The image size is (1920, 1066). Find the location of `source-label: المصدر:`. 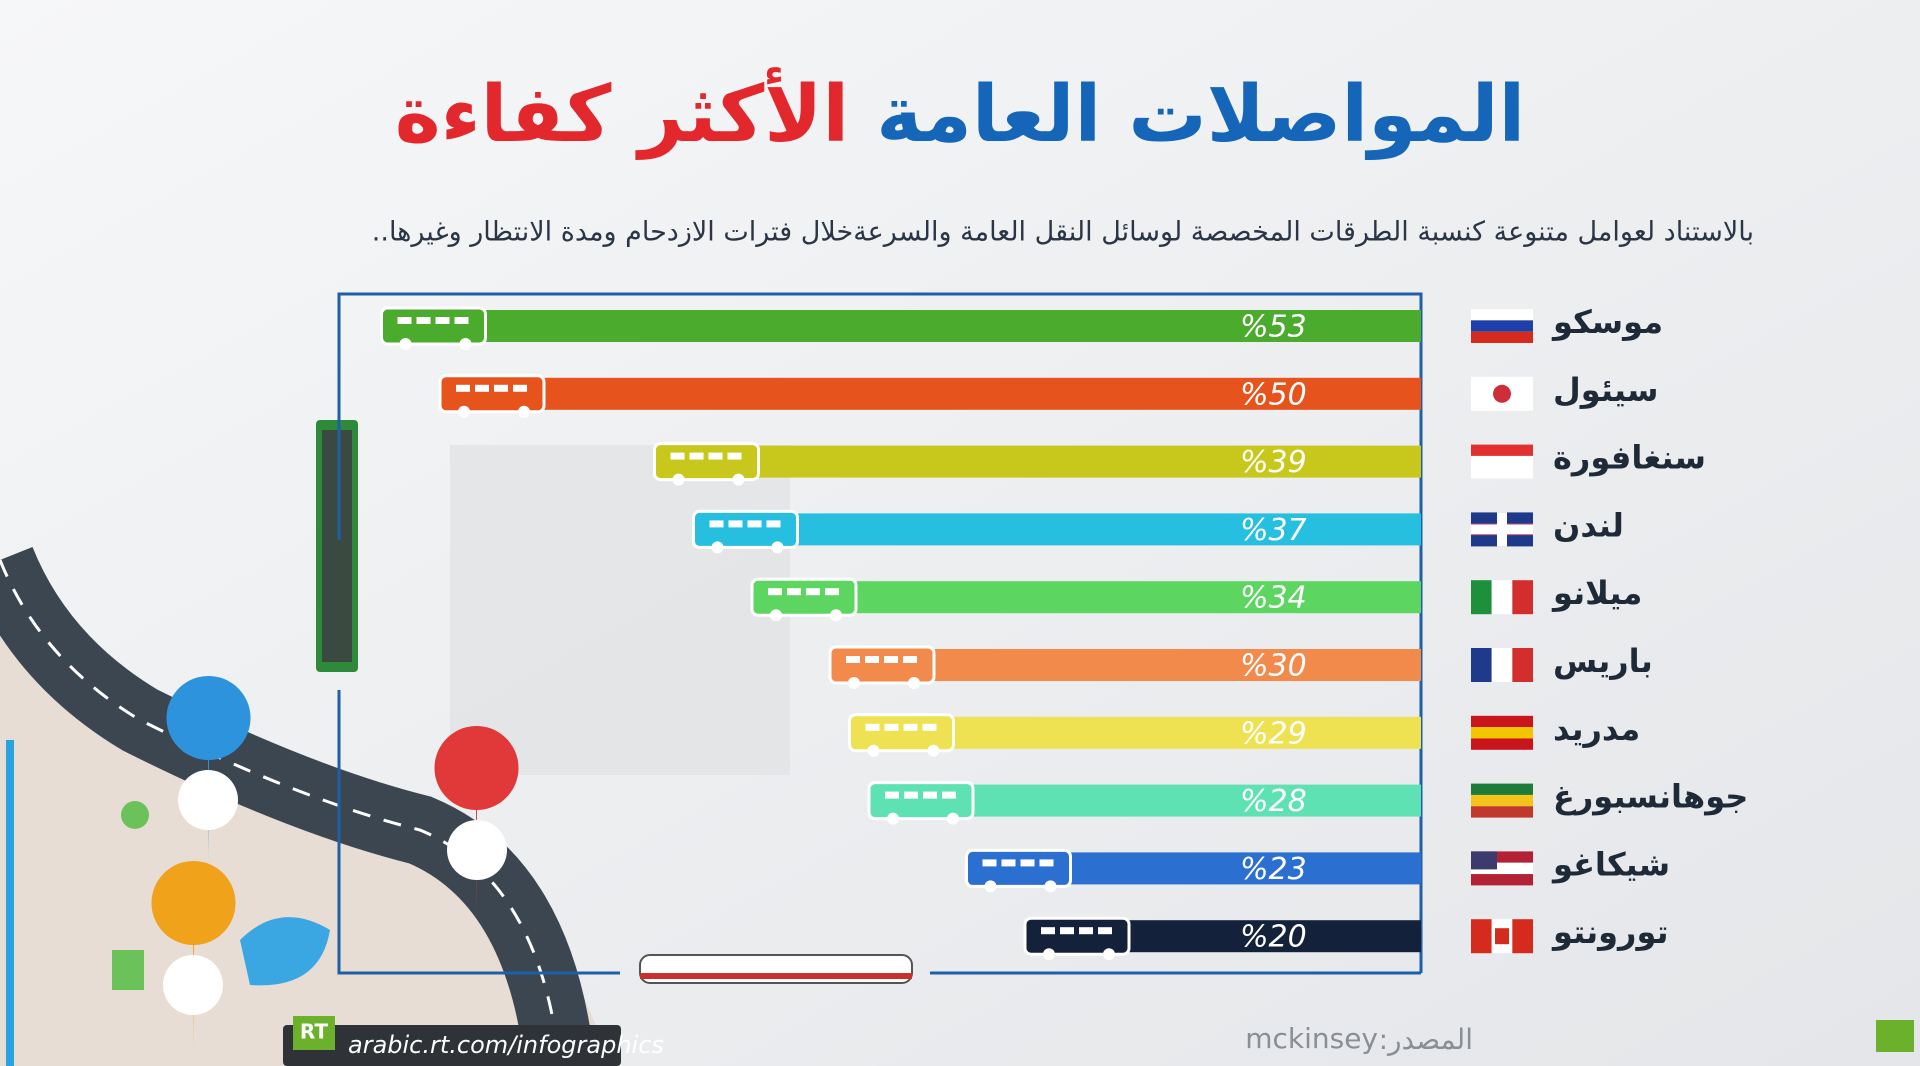

source-label: المصدر: is located at coordinates (1426, 1039).